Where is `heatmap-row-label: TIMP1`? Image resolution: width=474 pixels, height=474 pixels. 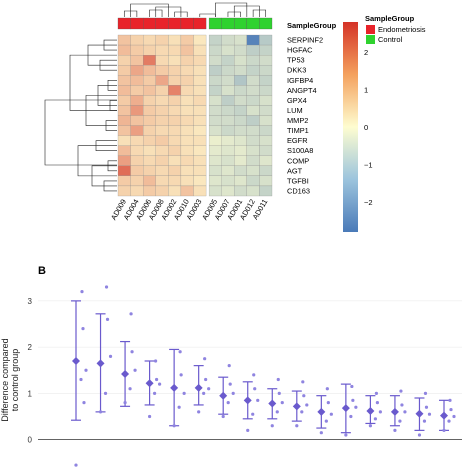 heatmap-row-label: TIMP1 is located at coordinates (298, 130).